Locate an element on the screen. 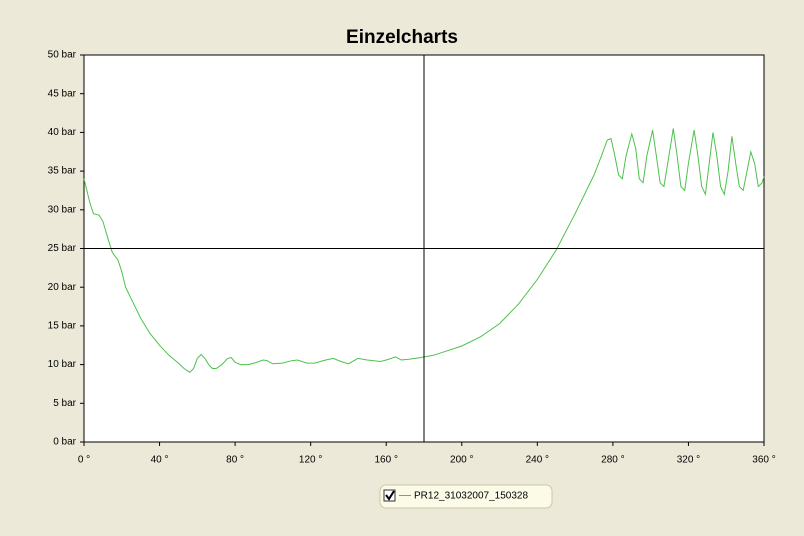  legend-label: PR12_31032007_150328 is located at coordinates (471, 496).